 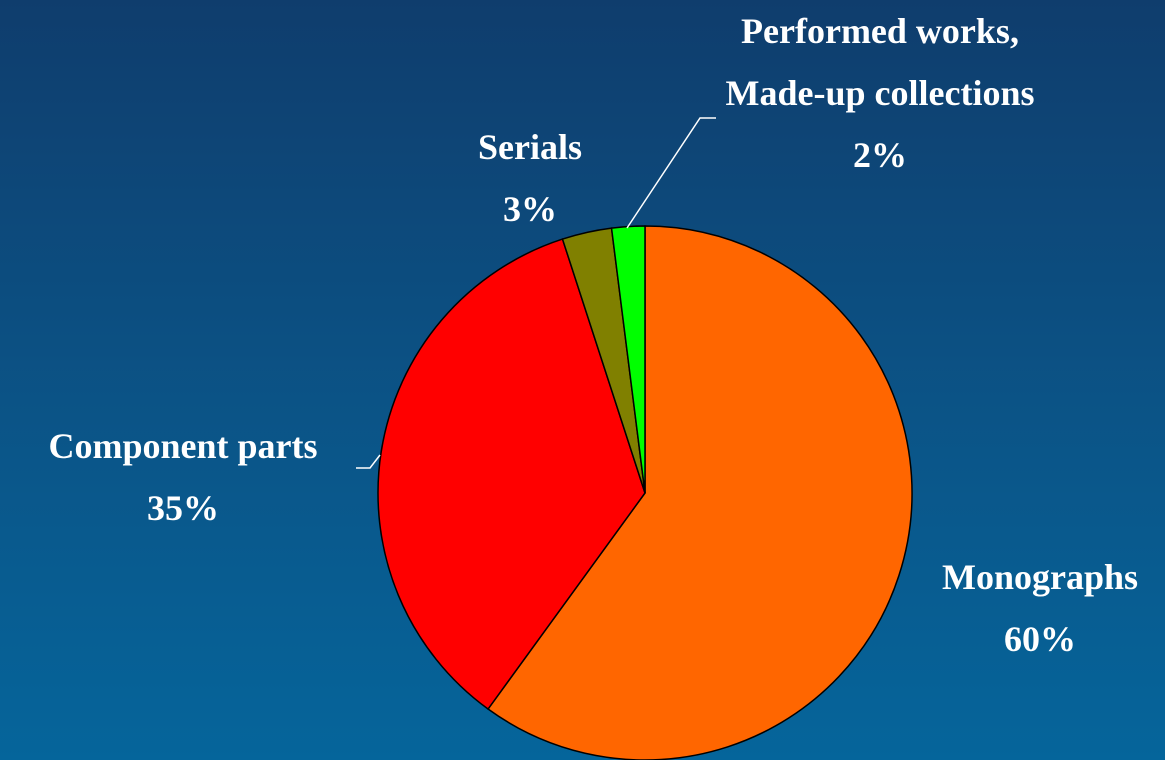 What do you see at coordinates (1037, 608) in the screenshot?
I see `slice-label: Monographs 60%` at bounding box center [1037, 608].